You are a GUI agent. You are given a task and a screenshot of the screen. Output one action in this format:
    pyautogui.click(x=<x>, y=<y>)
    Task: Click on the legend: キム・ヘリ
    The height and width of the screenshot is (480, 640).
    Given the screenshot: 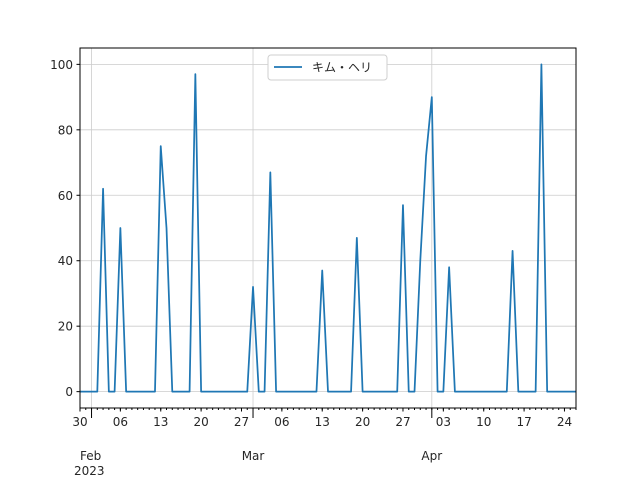 What is the action you would take?
    pyautogui.click(x=327, y=67)
    